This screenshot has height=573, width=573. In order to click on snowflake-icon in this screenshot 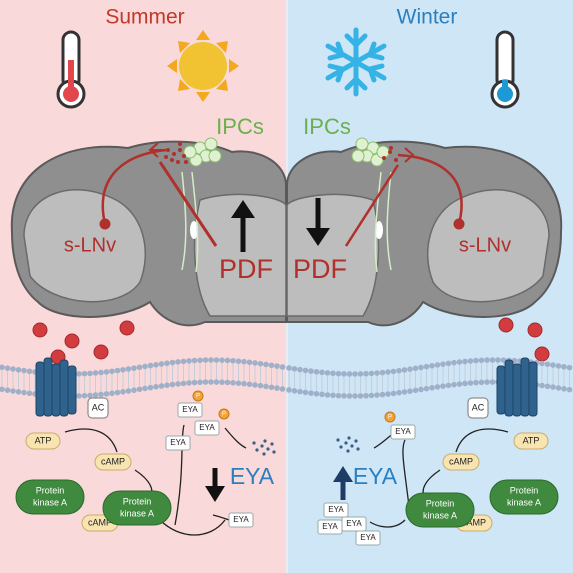, I will do `click(356, 62)`.